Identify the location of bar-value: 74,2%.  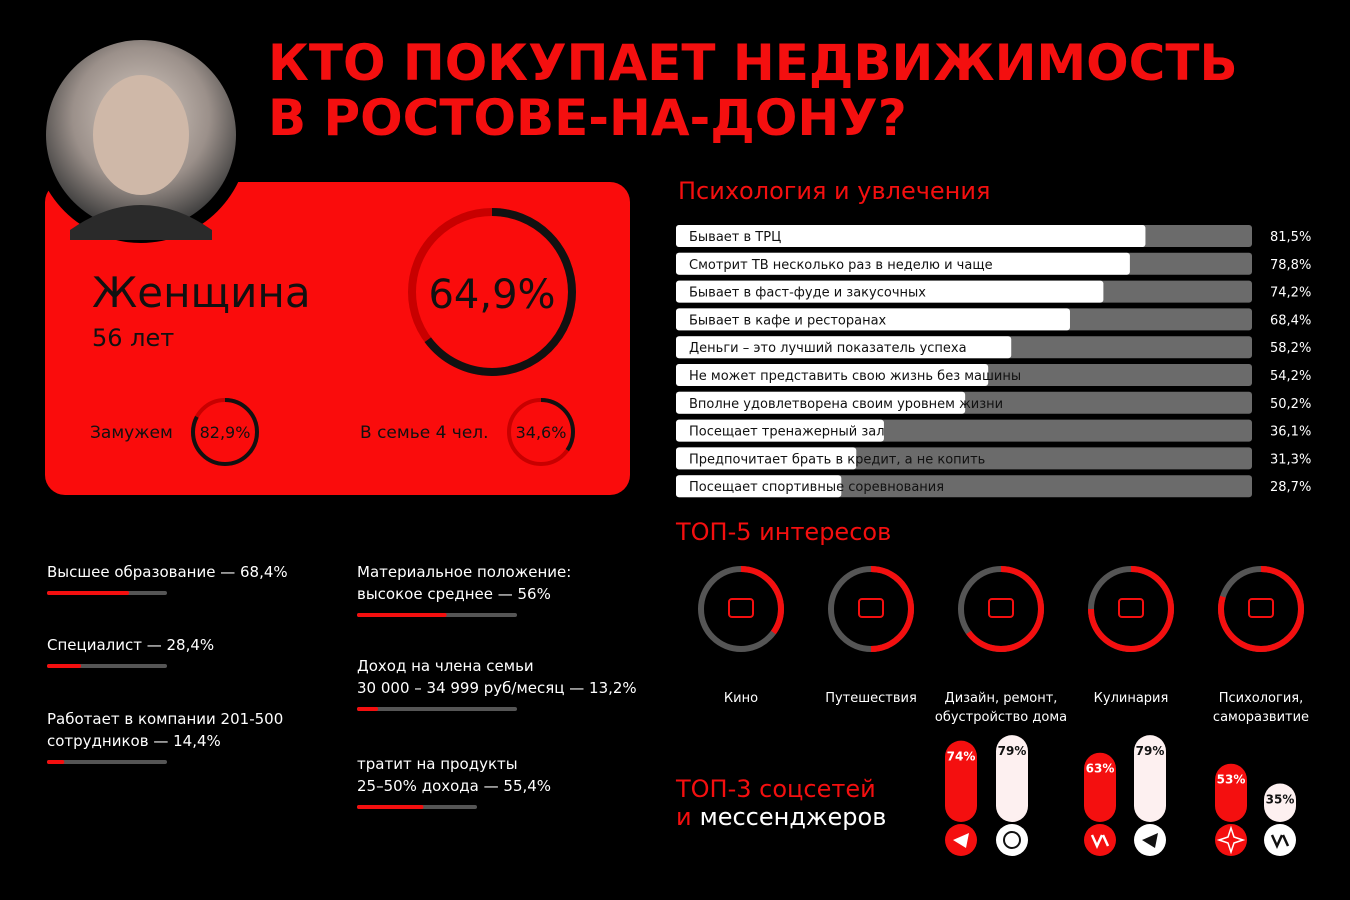
(1290, 293).